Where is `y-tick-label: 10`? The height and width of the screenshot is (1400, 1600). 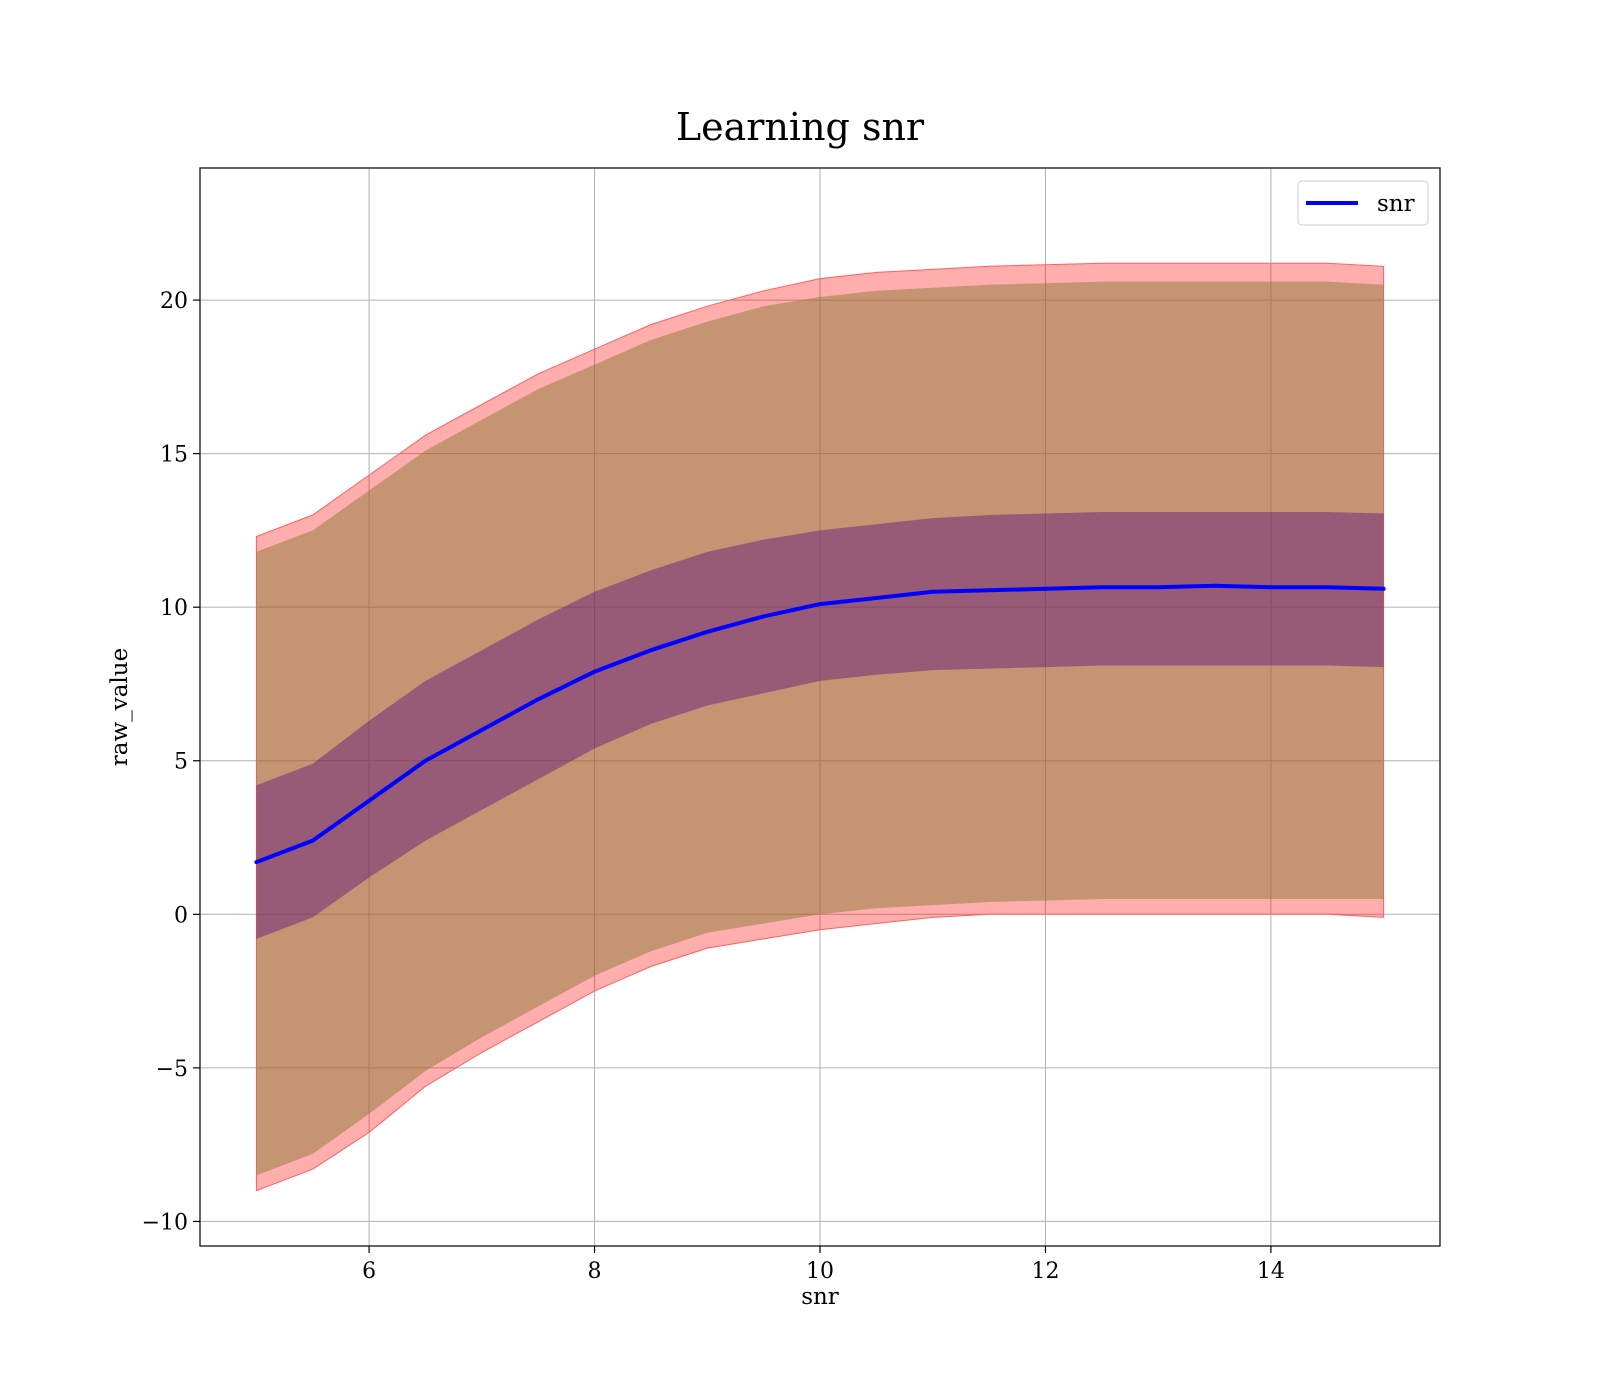 y-tick-label: 10 is located at coordinates (174, 608).